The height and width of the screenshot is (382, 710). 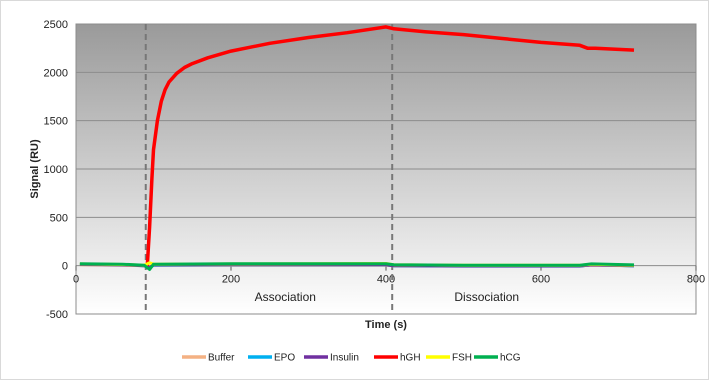 I want to click on dissociation-label: Dissociation, so click(x=486, y=297).